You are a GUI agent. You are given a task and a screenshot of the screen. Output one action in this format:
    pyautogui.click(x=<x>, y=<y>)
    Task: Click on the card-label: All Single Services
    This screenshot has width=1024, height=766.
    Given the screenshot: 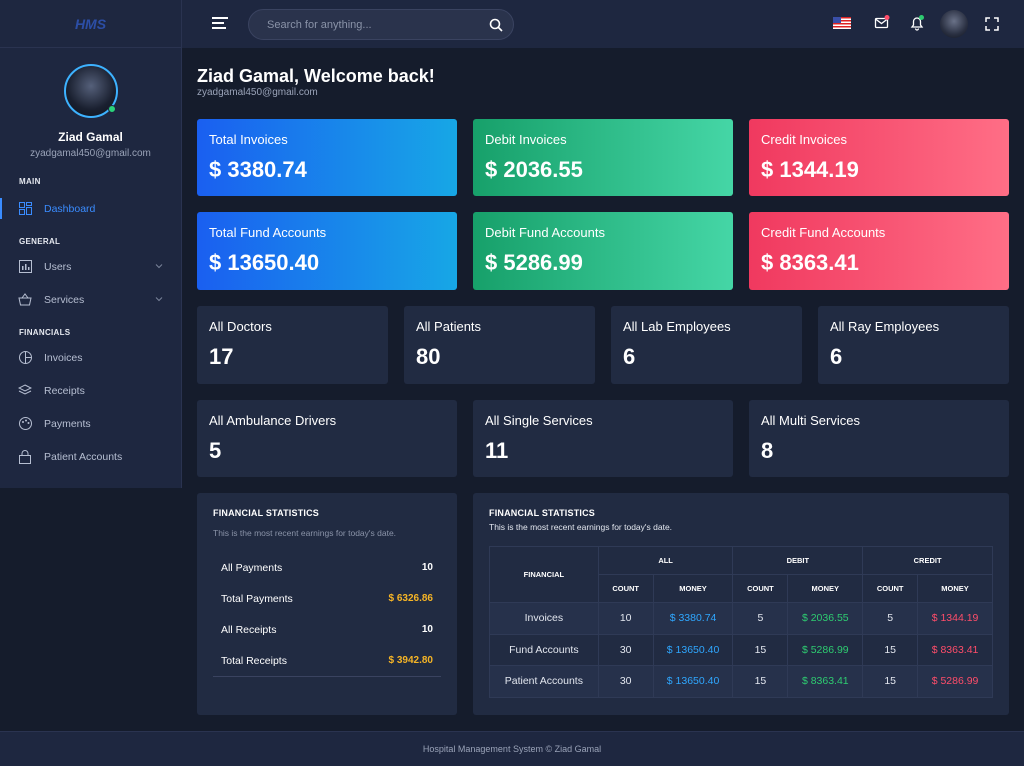 What is the action you would take?
    pyautogui.click(x=539, y=420)
    